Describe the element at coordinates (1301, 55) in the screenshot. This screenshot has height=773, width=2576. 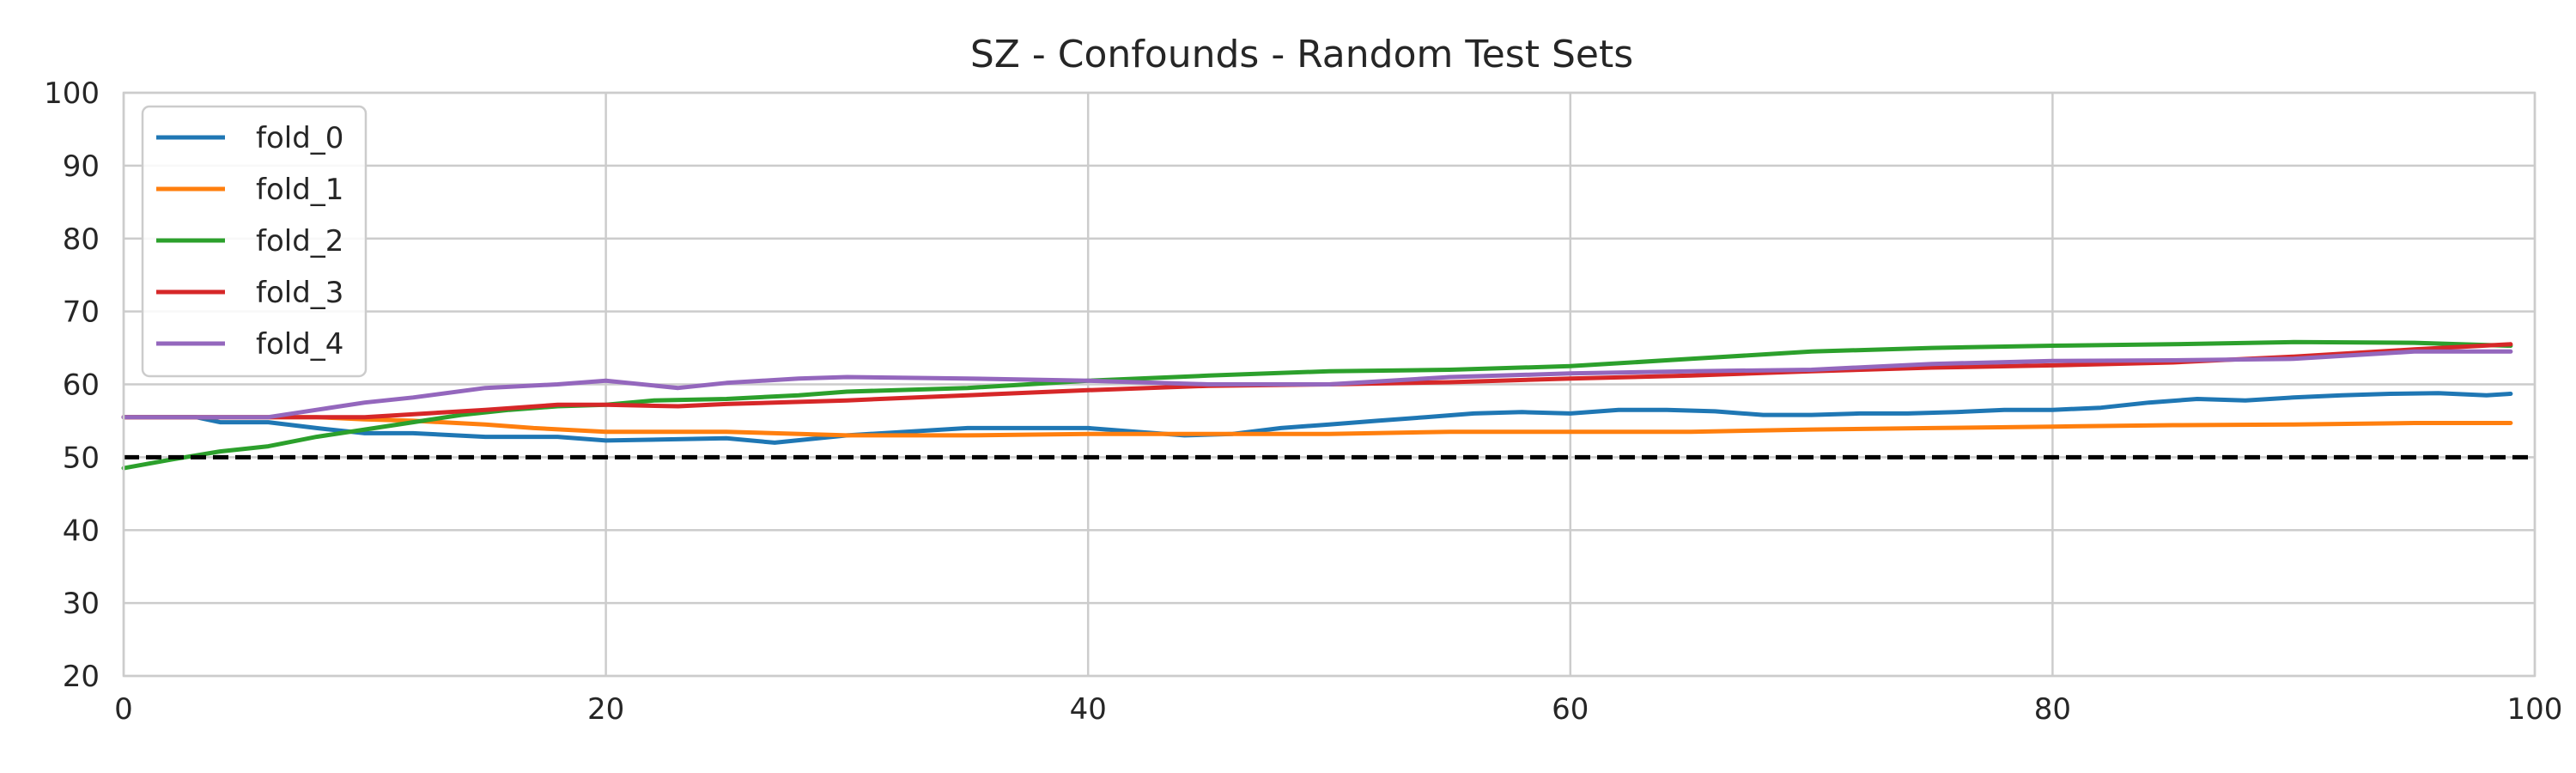
I see `chart-title: SZ - Confounds - Random Test Sets` at that location.